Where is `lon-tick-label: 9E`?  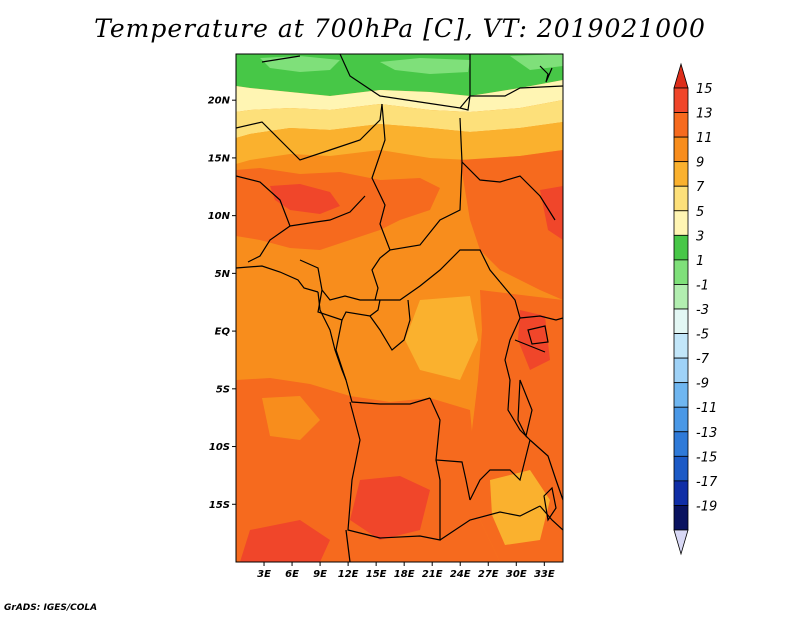
lon-tick-label: 9E is located at coordinates (320, 574).